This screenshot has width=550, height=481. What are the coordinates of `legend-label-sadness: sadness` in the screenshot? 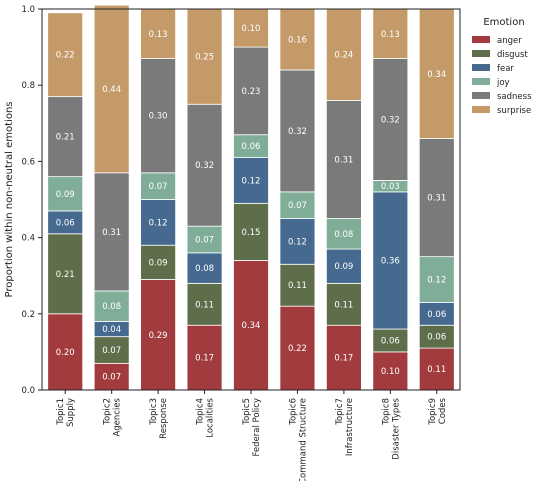 It's located at (514, 97).